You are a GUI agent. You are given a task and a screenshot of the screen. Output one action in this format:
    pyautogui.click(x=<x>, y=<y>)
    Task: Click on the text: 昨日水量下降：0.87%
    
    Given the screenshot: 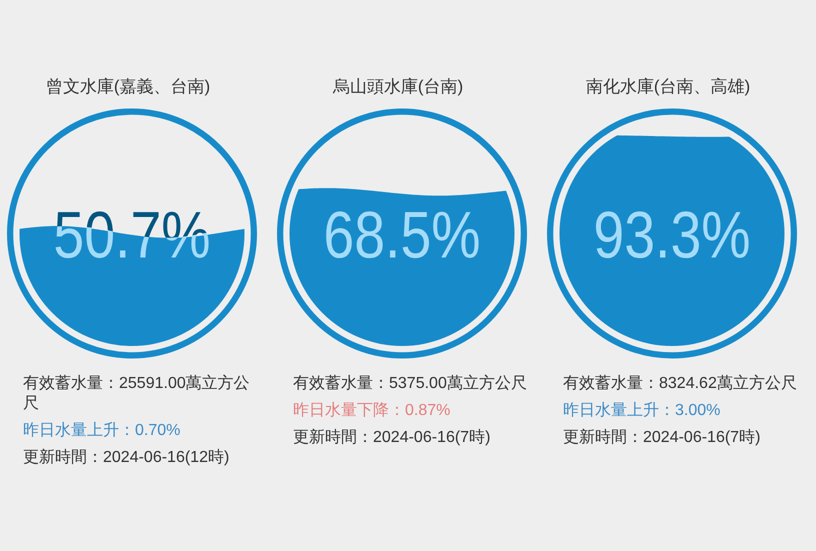 What is the action you would take?
    pyautogui.click(x=372, y=411)
    